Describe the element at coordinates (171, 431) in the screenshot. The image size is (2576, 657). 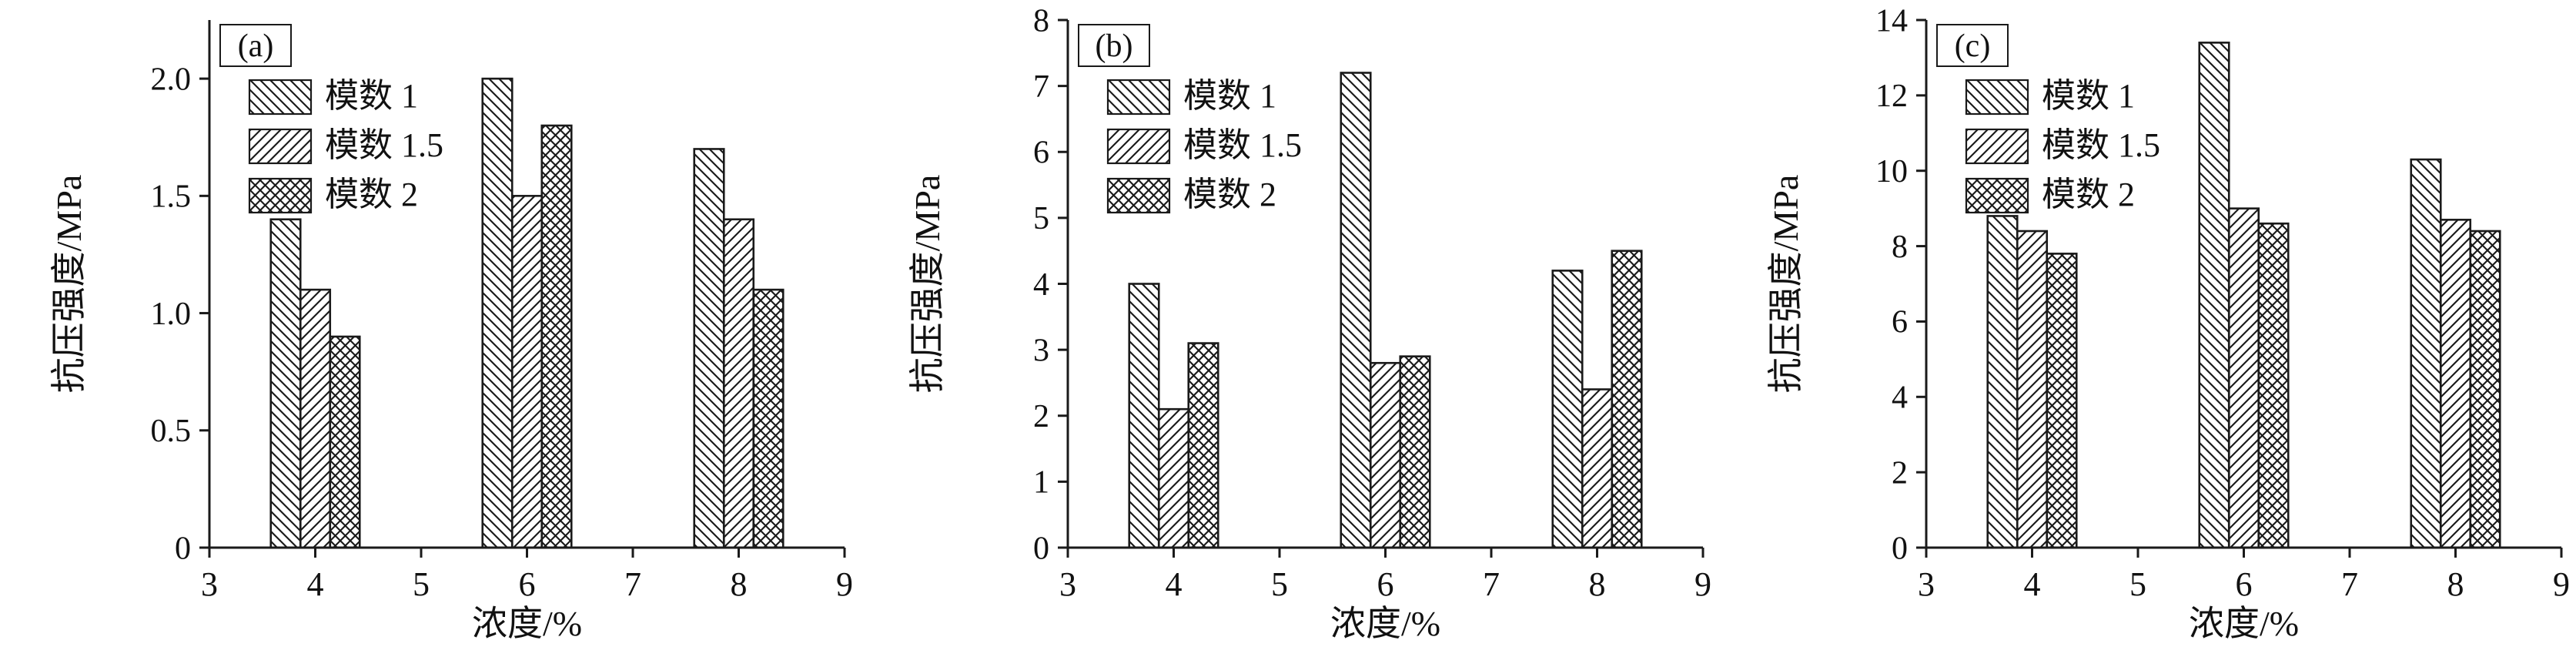
I see `y-tick-label: 0.5` at that location.